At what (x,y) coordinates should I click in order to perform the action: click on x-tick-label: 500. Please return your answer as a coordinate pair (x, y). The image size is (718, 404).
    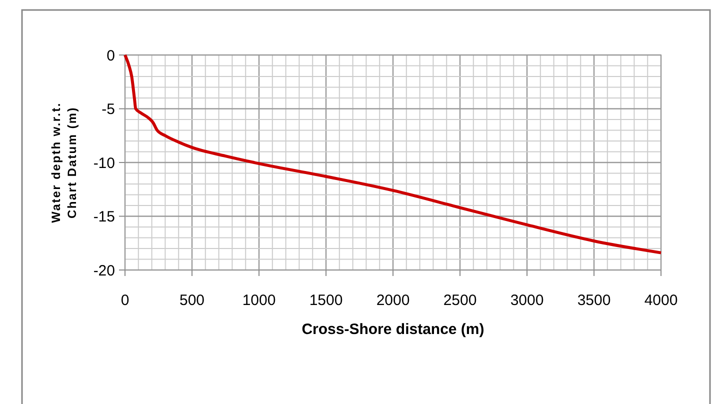
    Looking at the image, I should click on (192, 300).